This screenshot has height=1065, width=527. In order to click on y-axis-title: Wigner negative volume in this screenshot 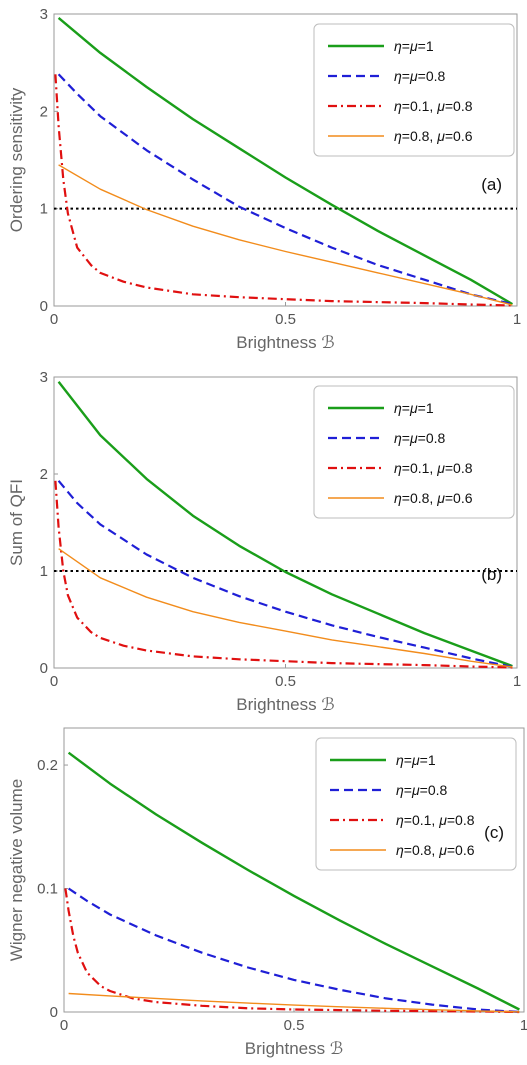, I will do `click(16, 870)`.